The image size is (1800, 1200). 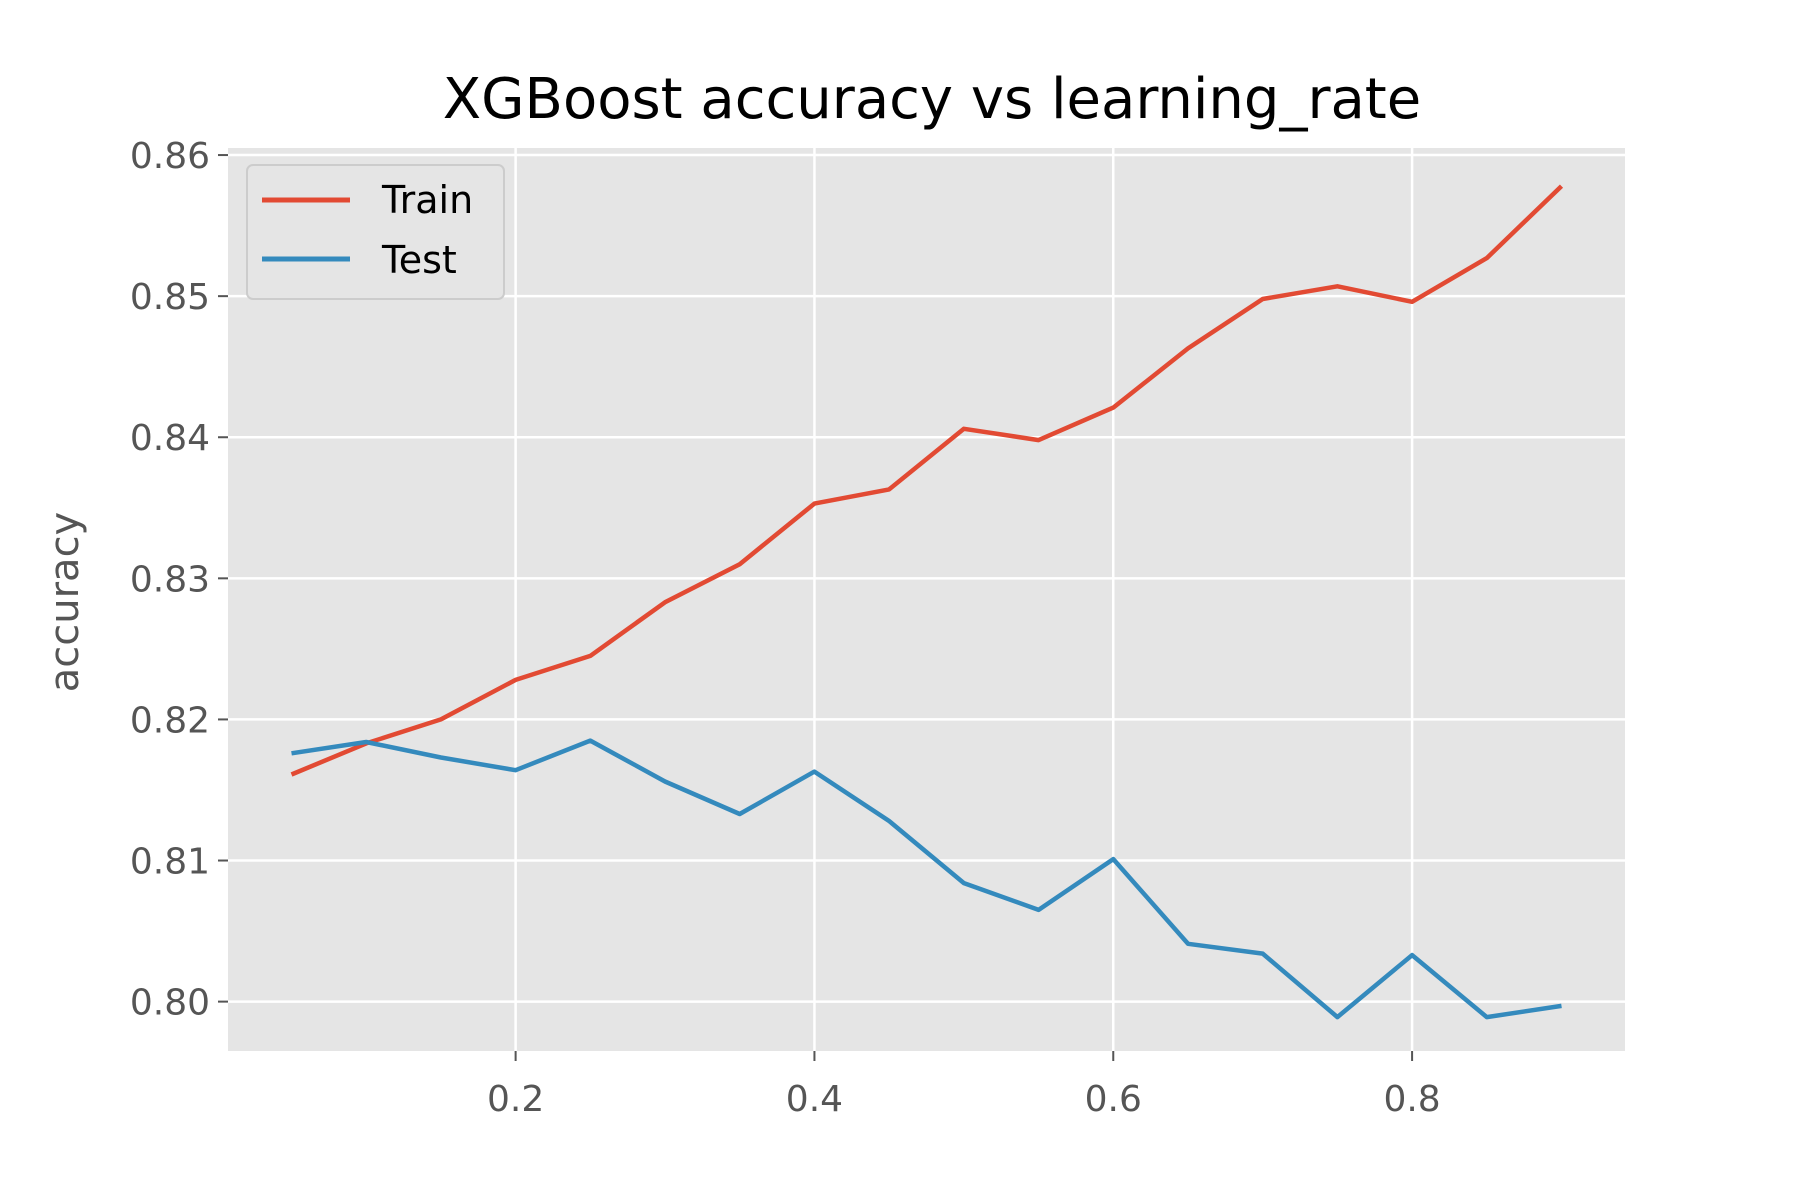 What do you see at coordinates (964, 1085) in the screenshot?
I see `x-axis: 0.2 0.4 0.6 0.8` at bounding box center [964, 1085].